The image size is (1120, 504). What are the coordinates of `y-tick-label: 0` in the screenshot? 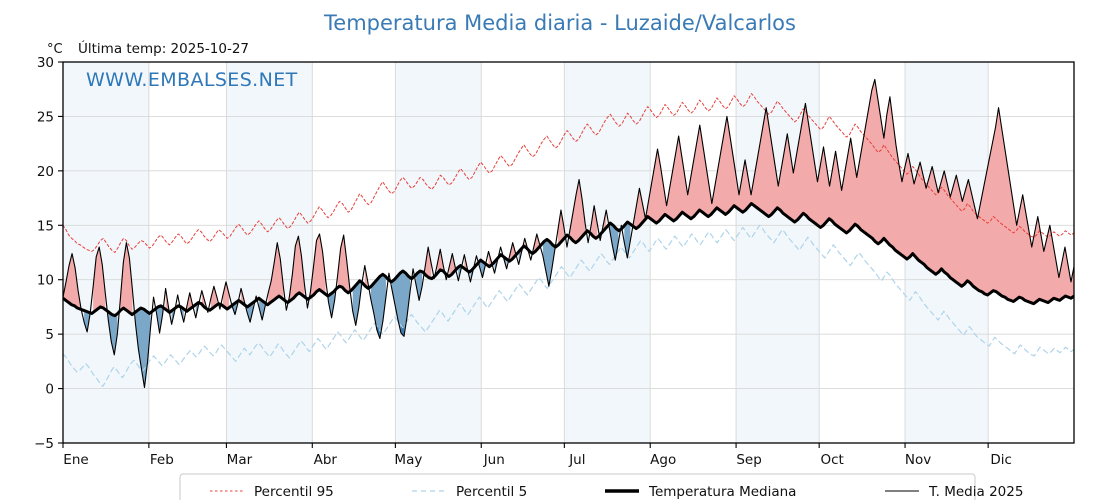 It's located at (49, 390).